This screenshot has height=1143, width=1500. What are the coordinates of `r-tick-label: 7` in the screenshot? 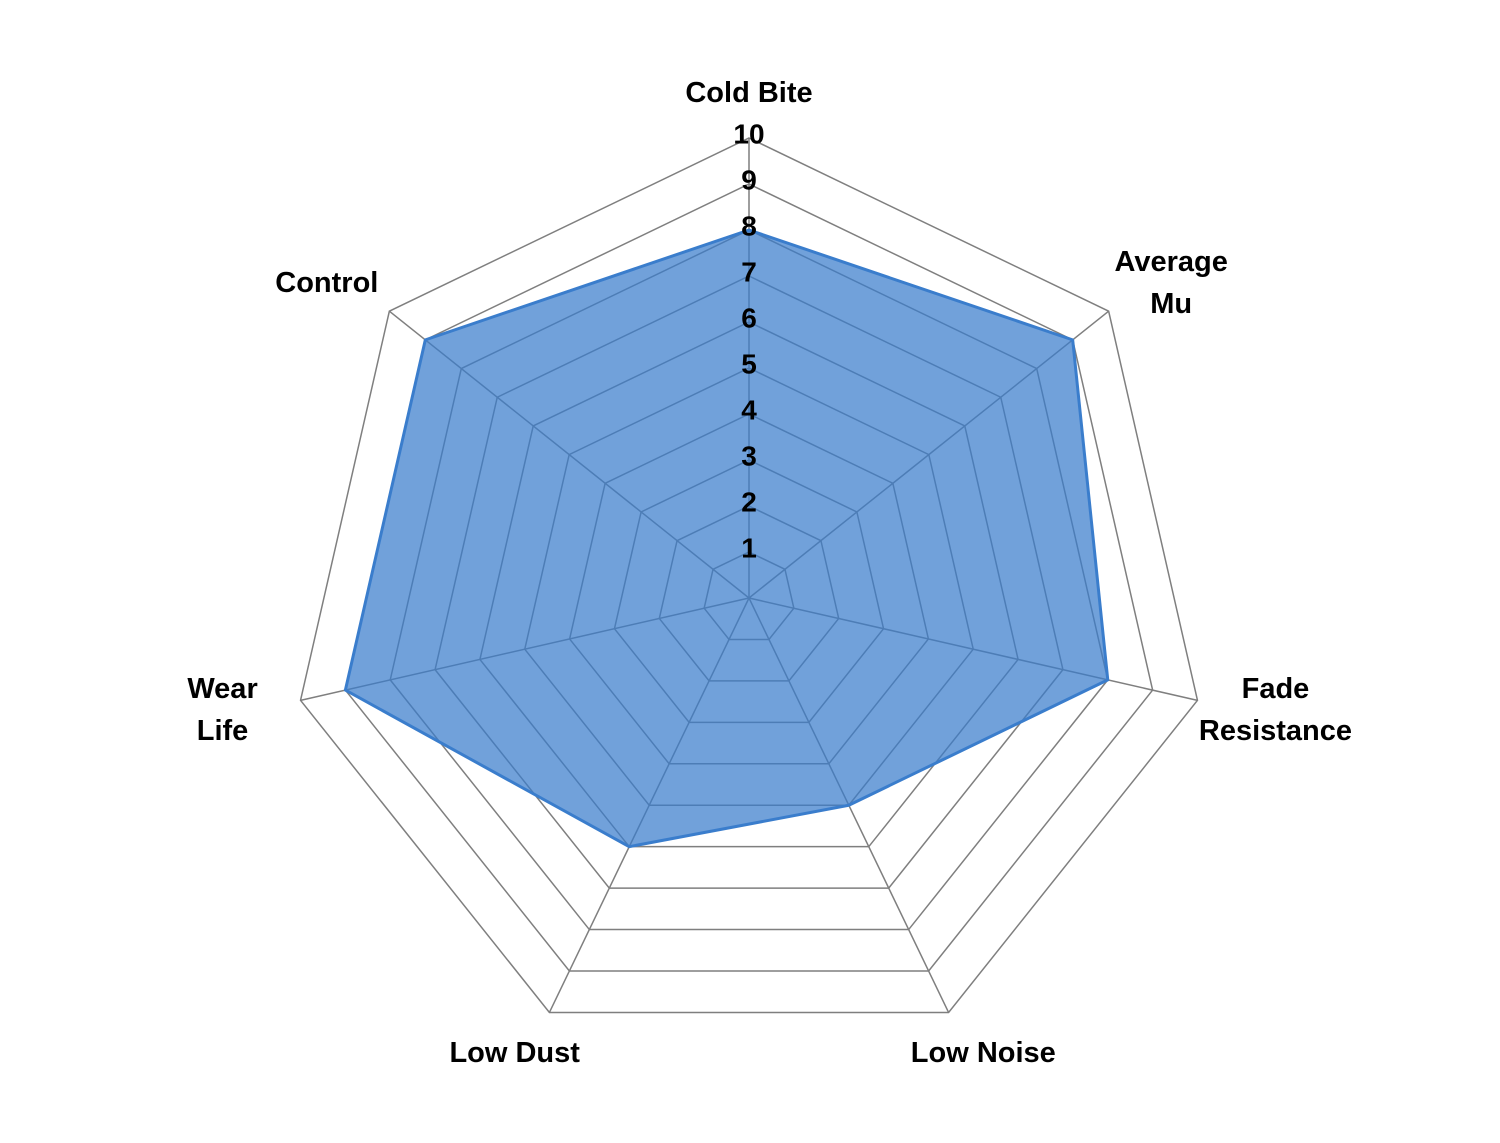 It's located at (749, 271).